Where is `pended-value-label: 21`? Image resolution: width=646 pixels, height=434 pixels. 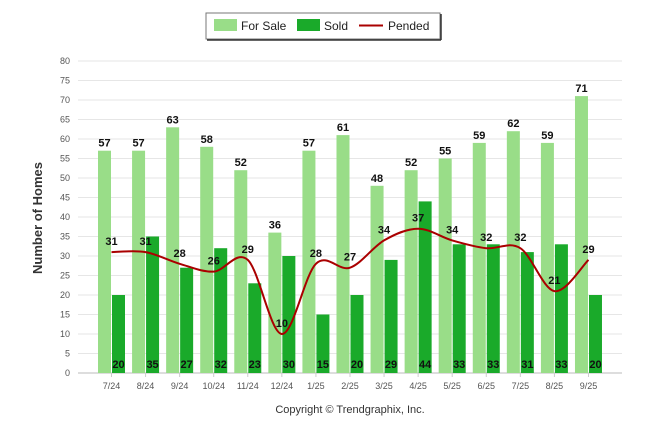
pended-value-label: 21 is located at coordinates (554, 281).